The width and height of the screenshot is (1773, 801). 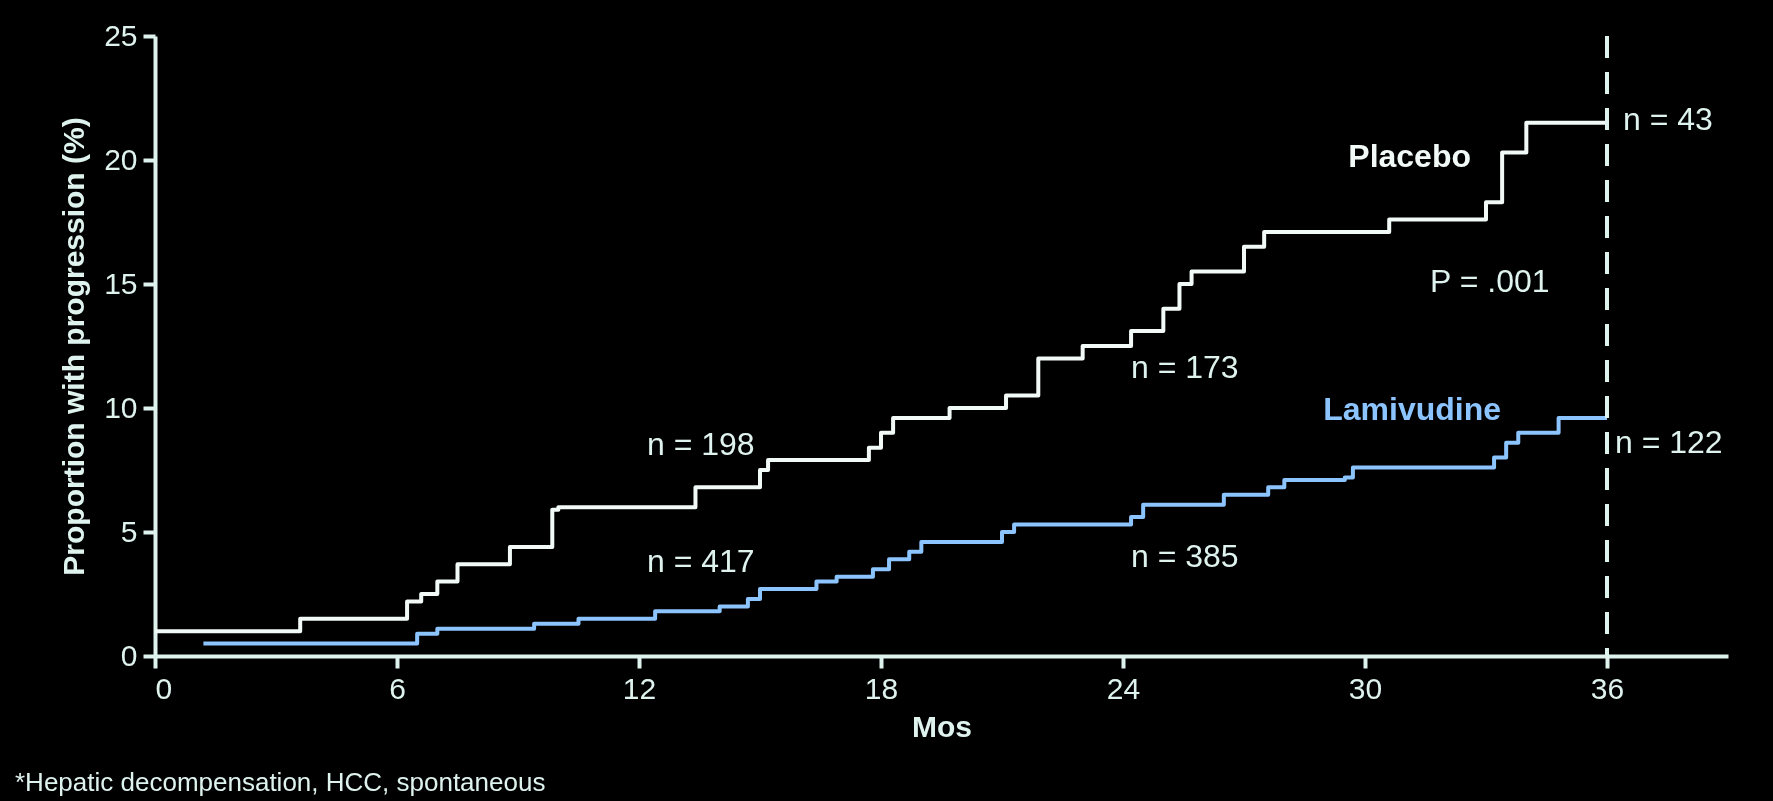 What do you see at coordinates (397, 688) in the screenshot?
I see `x-tick-label: 6` at bounding box center [397, 688].